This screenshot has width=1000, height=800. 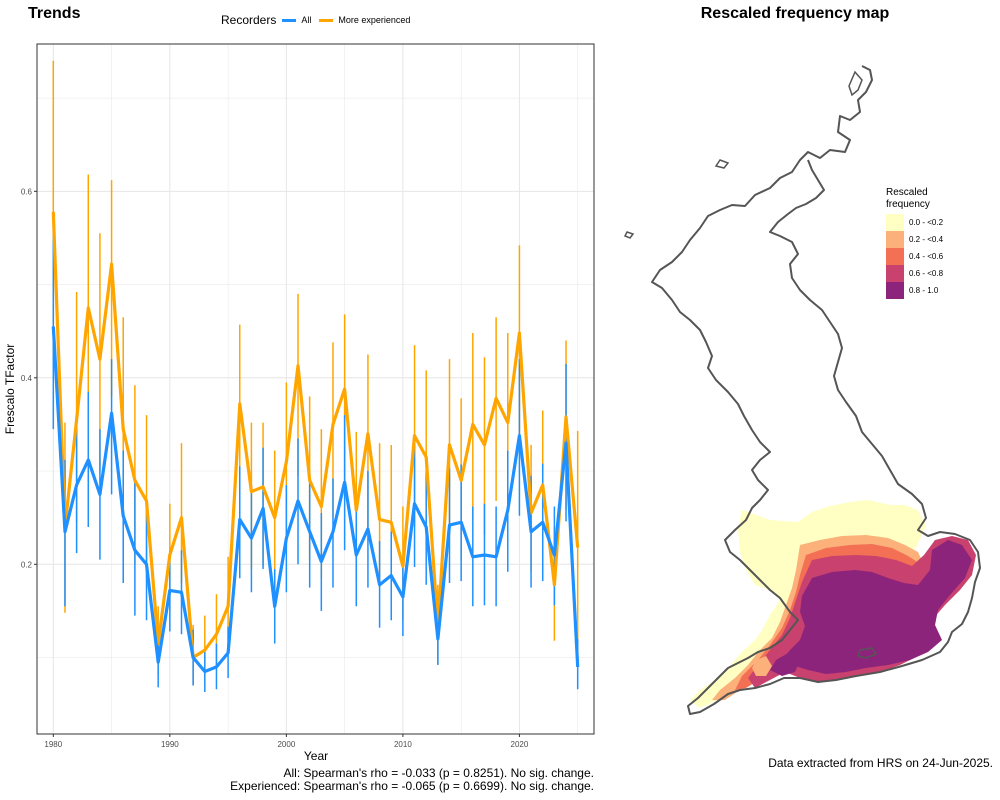 What do you see at coordinates (762, 666) in the screenshot?
I see `region-class-1-patch` at bounding box center [762, 666].